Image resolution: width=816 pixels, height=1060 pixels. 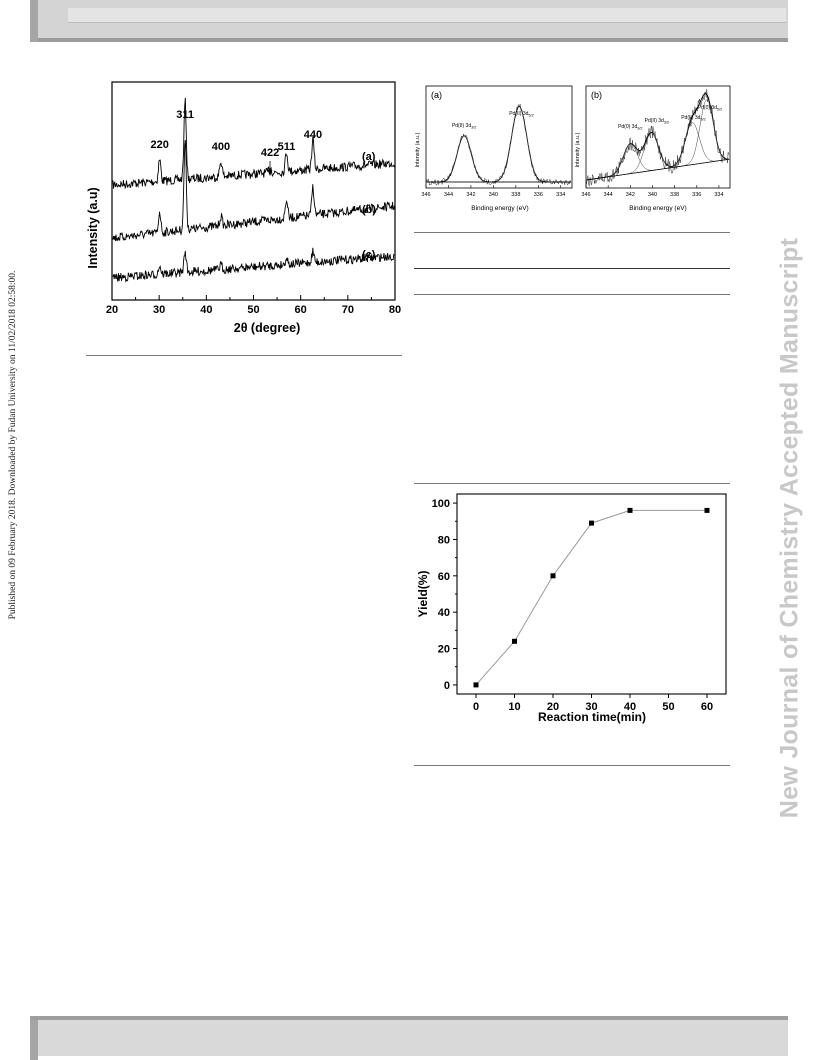 I want to click on xpsb-x-tick-label: 336, so click(x=696, y=195).